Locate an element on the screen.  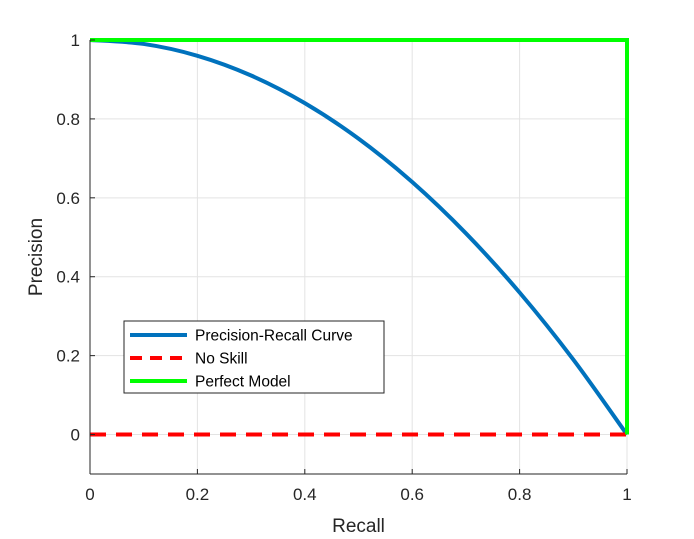
y-tick-label: 0.8 is located at coordinates (68, 119).